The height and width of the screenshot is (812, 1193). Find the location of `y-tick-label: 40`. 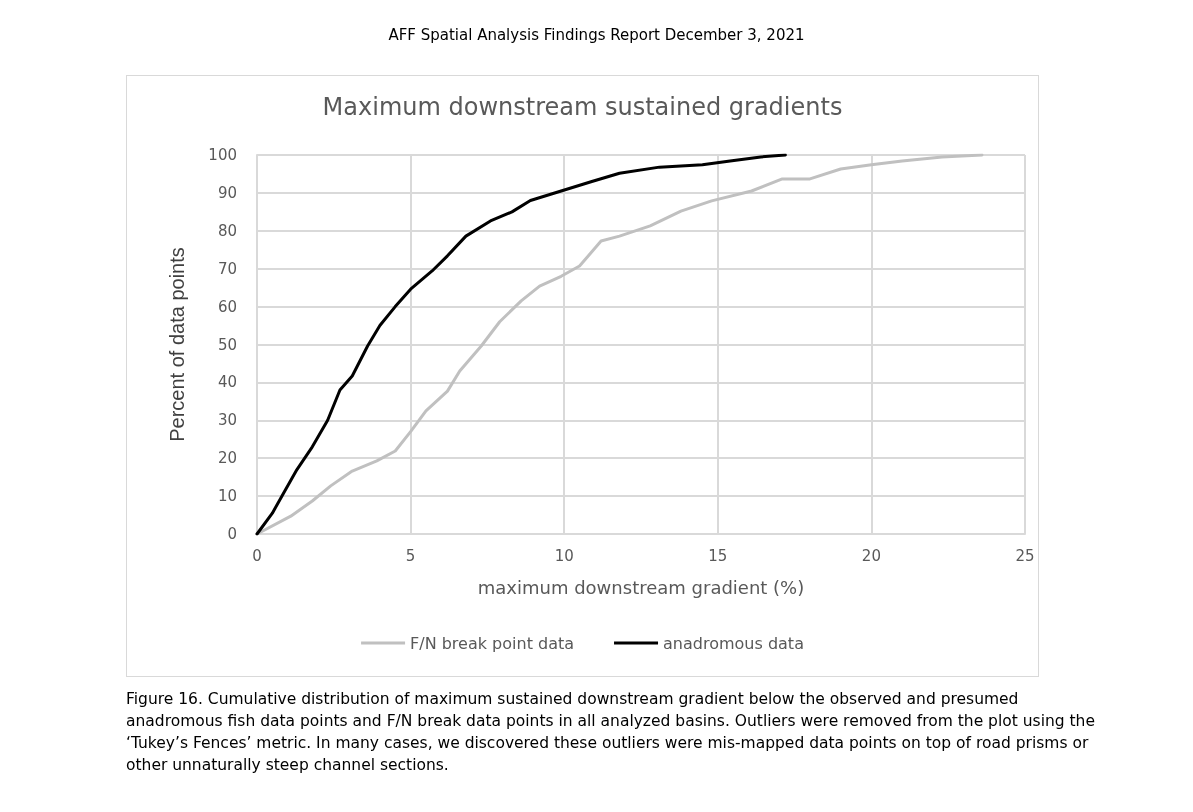

y-tick-label: 40 is located at coordinates (227, 382).